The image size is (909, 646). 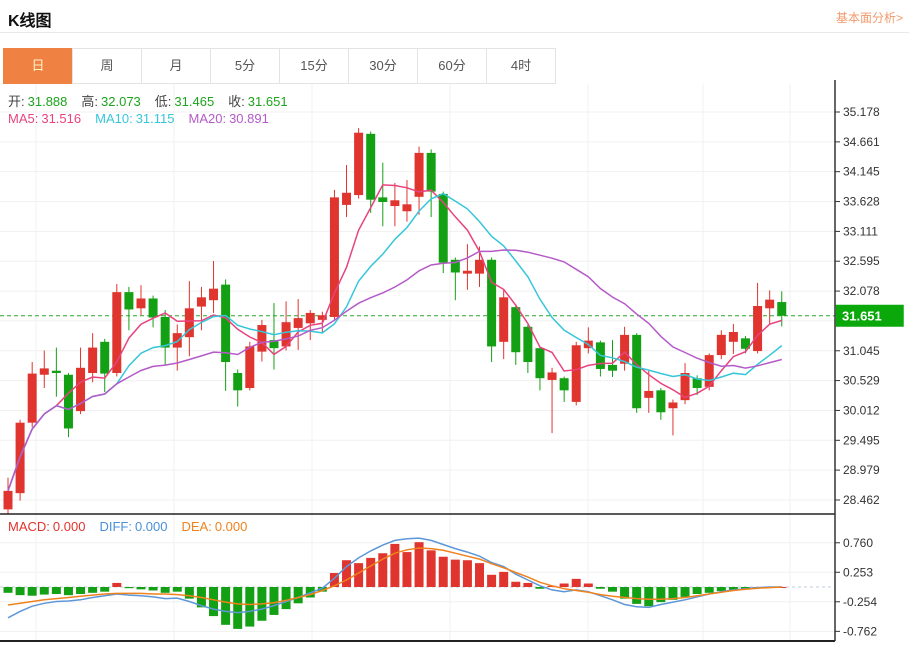 What do you see at coordinates (155, 118) in the screenshot?
I see `legend-value: 31.115` at bounding box center [155, 118].